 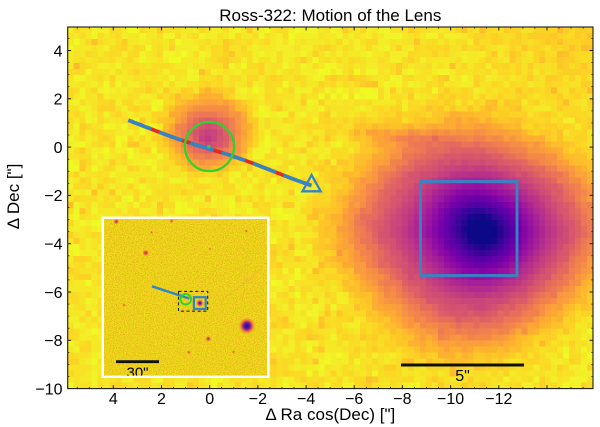 What do you see at coordinates (330, 15) in the screenshot?
I see `svg-text: Ross-322: Motion of the Lens` at bounding box center [330, 15].